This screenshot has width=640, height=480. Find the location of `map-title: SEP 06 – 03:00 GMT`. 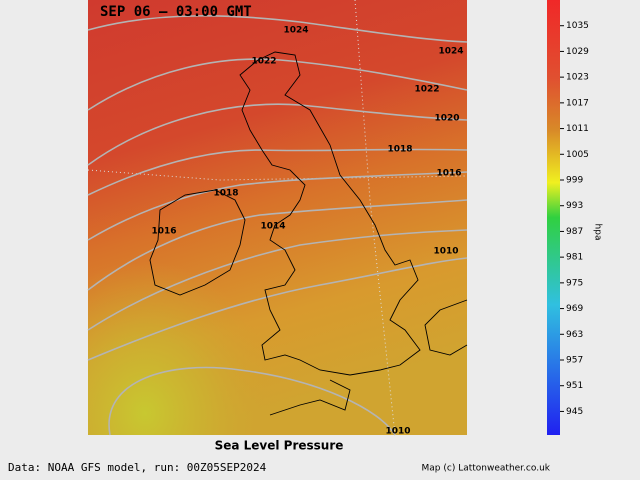

map-title: SEP 06 – 03:00 GMT is located at coordinates (176, 12).